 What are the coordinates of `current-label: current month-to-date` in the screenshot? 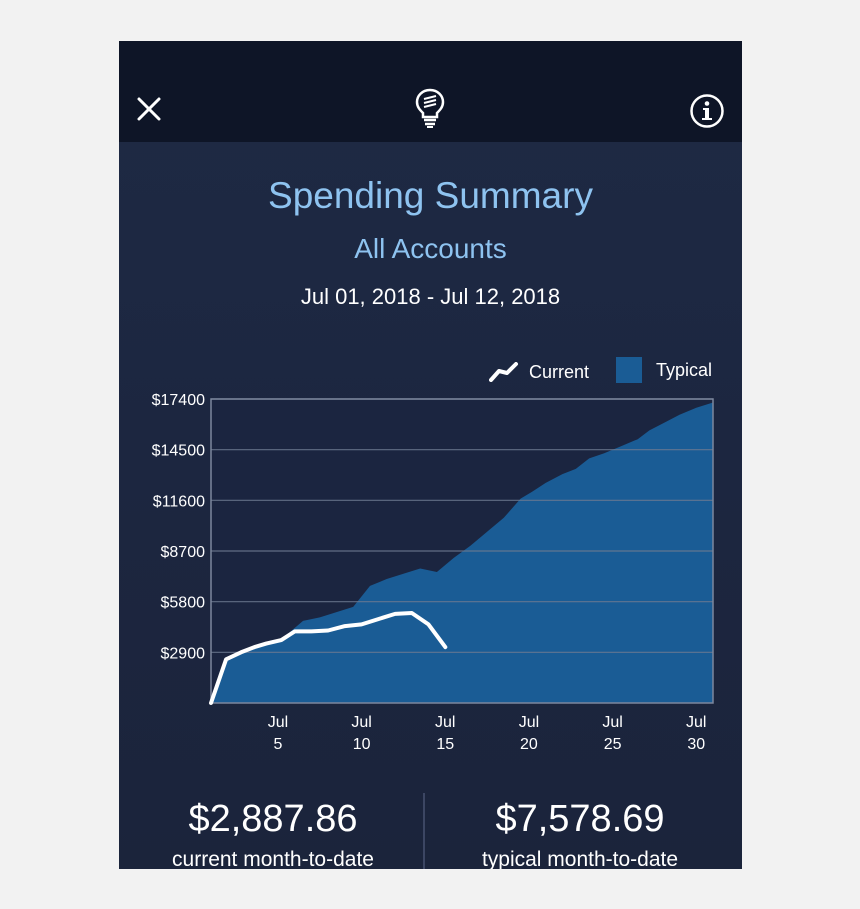 It's located at (273, 858).